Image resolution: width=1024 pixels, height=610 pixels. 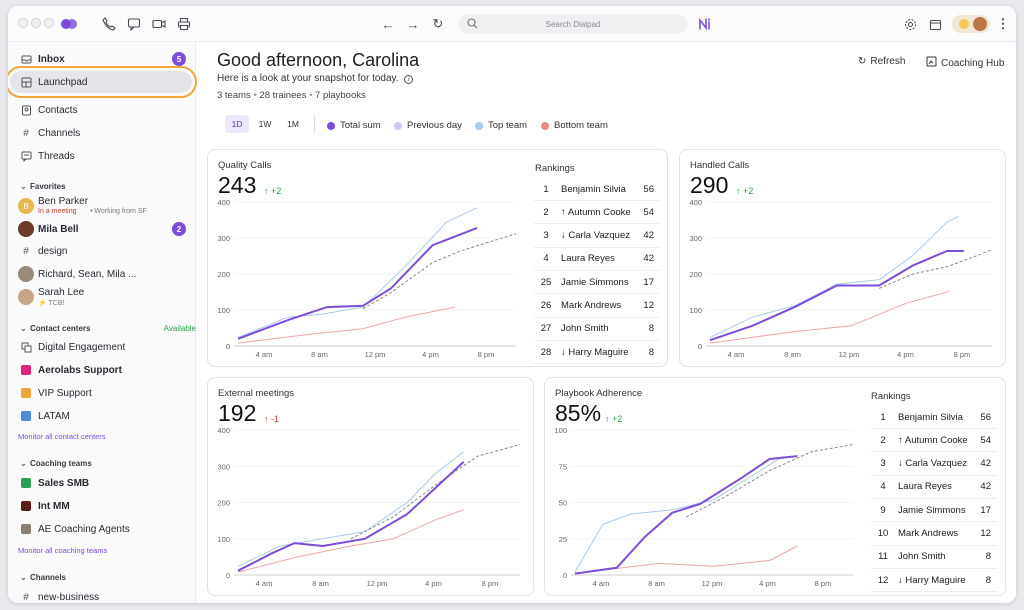 I want to click on ranking-score: 42, so click(x=985, y=464).